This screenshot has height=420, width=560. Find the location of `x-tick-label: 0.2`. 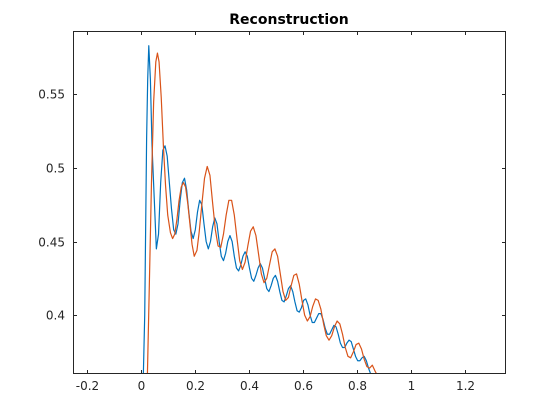

x-tick-label: 0.2 is located at coordinates (195, 386).